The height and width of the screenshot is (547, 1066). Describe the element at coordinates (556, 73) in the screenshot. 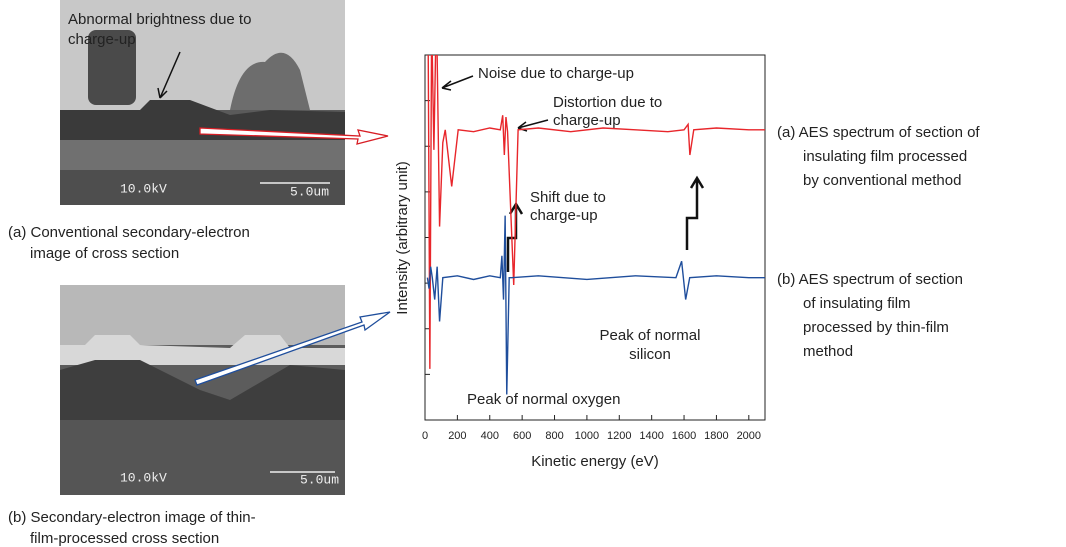

I see `chart-annotation: Noise due to charge-up` at that location.